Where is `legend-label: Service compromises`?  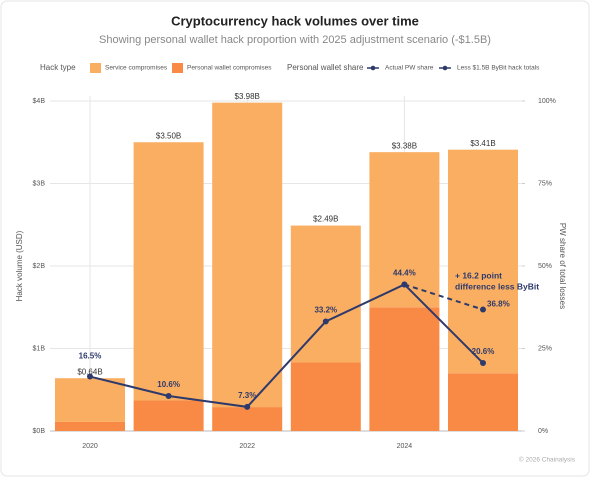 legend-label: Service compromises is located at coordinates (136, 68).